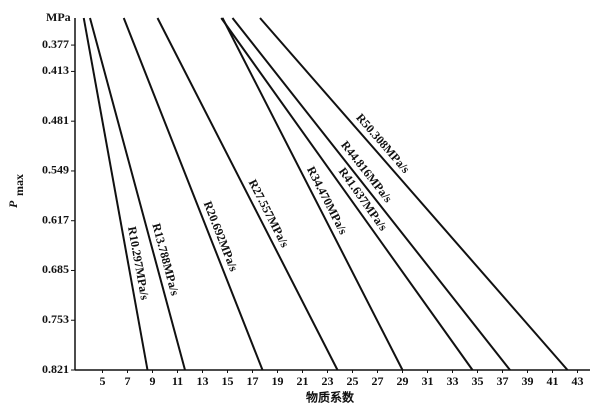  I want to click on x-tick-label: 33, so click(453, 381).